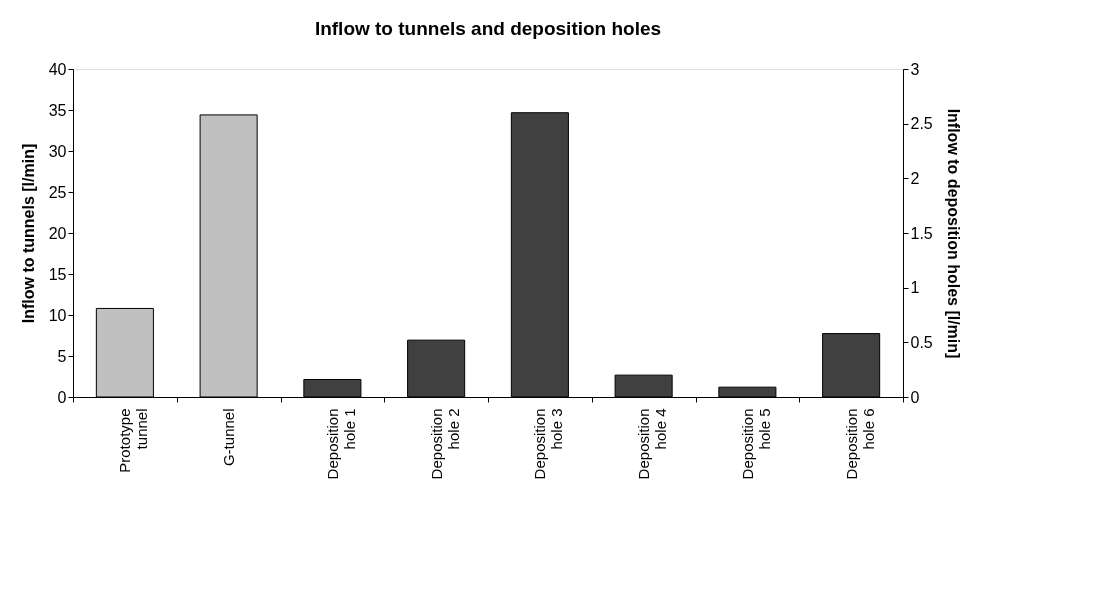 Image resolution: width=1114 pixels, height=589 pixels. What do you see at coordinates (57, 233) in the screenshot?
I see `y-tick-label: 20` at bounding box center [57, 233].